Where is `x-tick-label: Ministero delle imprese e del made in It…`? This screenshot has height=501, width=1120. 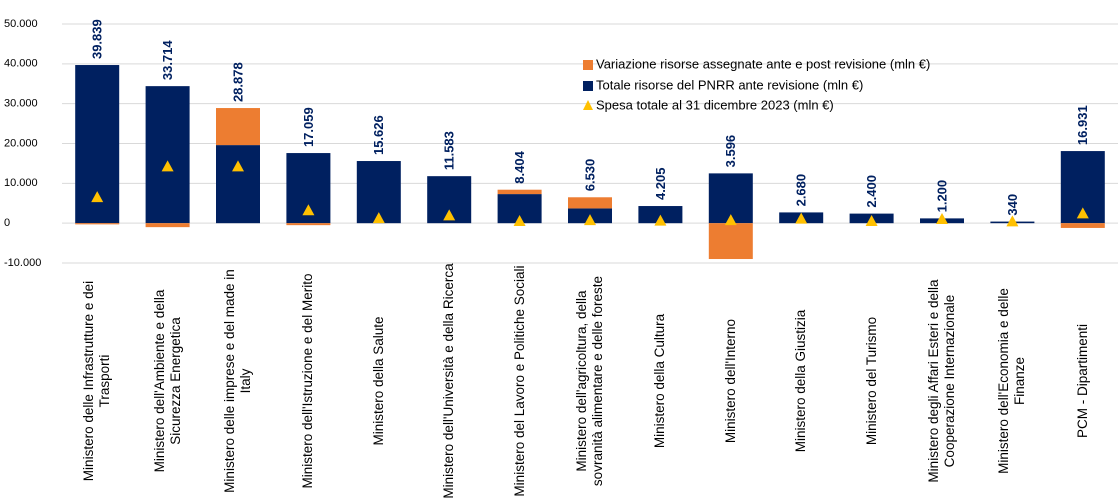 x-tick-label: Ministero delle imprese e del made in It… is located at coordinates (237, 381).